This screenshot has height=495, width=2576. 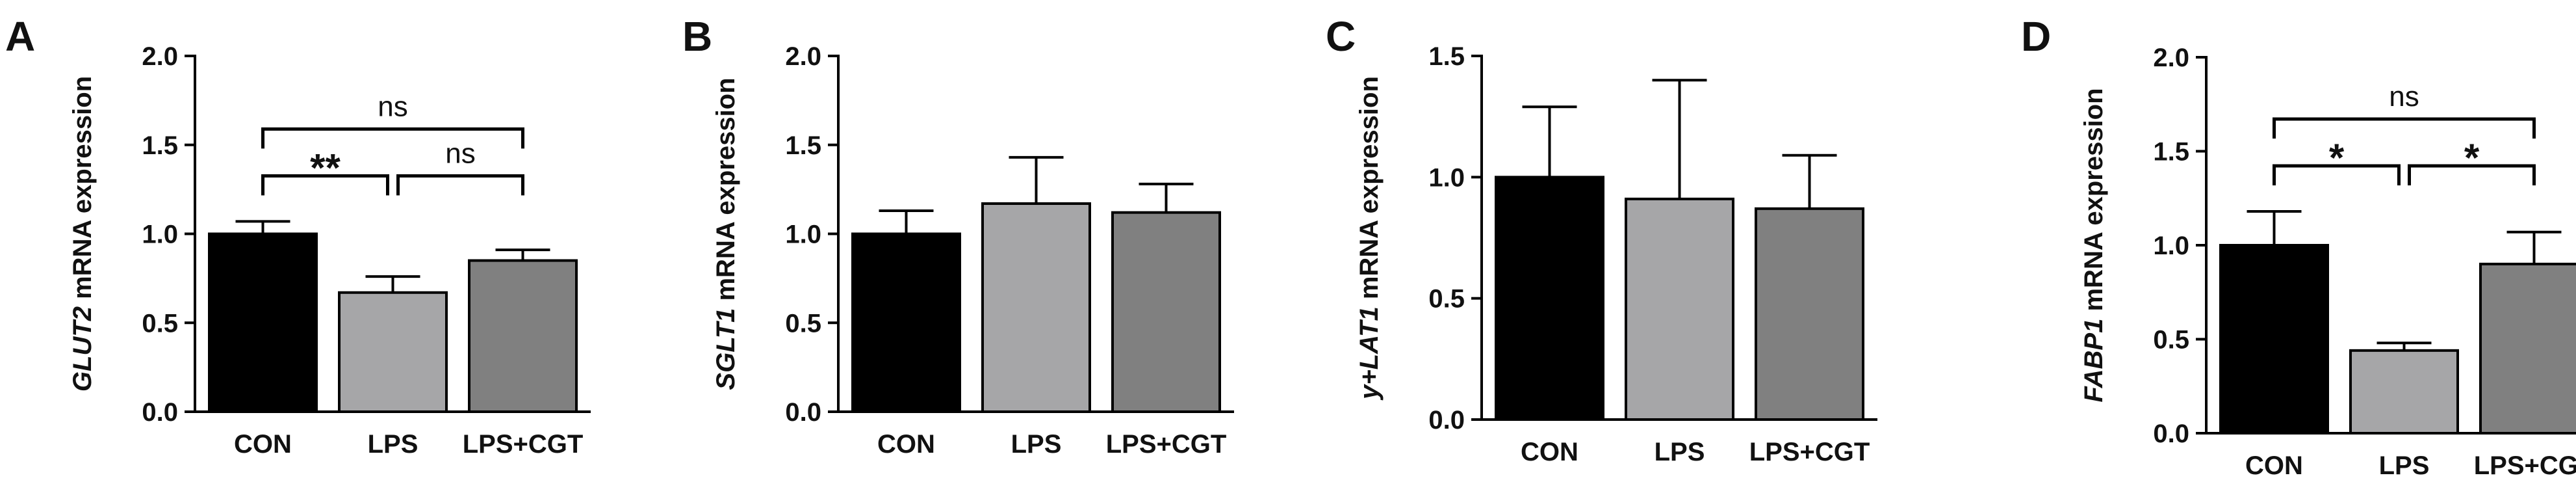 What do you see at coordinates (82, 349) in the screenshot?
I see `y-axis-label-gene: GLUT2` at bounding box center [82, 349].